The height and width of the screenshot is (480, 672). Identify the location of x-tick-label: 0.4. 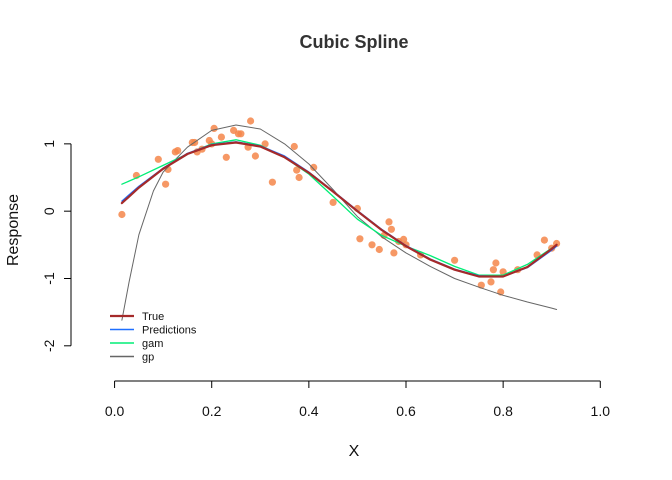
(309, 411).